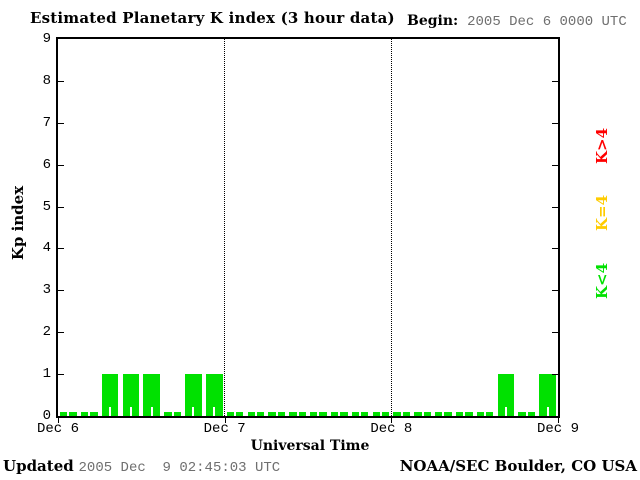  What do you see at coordinates (557, 429) in the screenshot?
I see `x-tick-label: Dec 9` at bounding box center [557, 429].